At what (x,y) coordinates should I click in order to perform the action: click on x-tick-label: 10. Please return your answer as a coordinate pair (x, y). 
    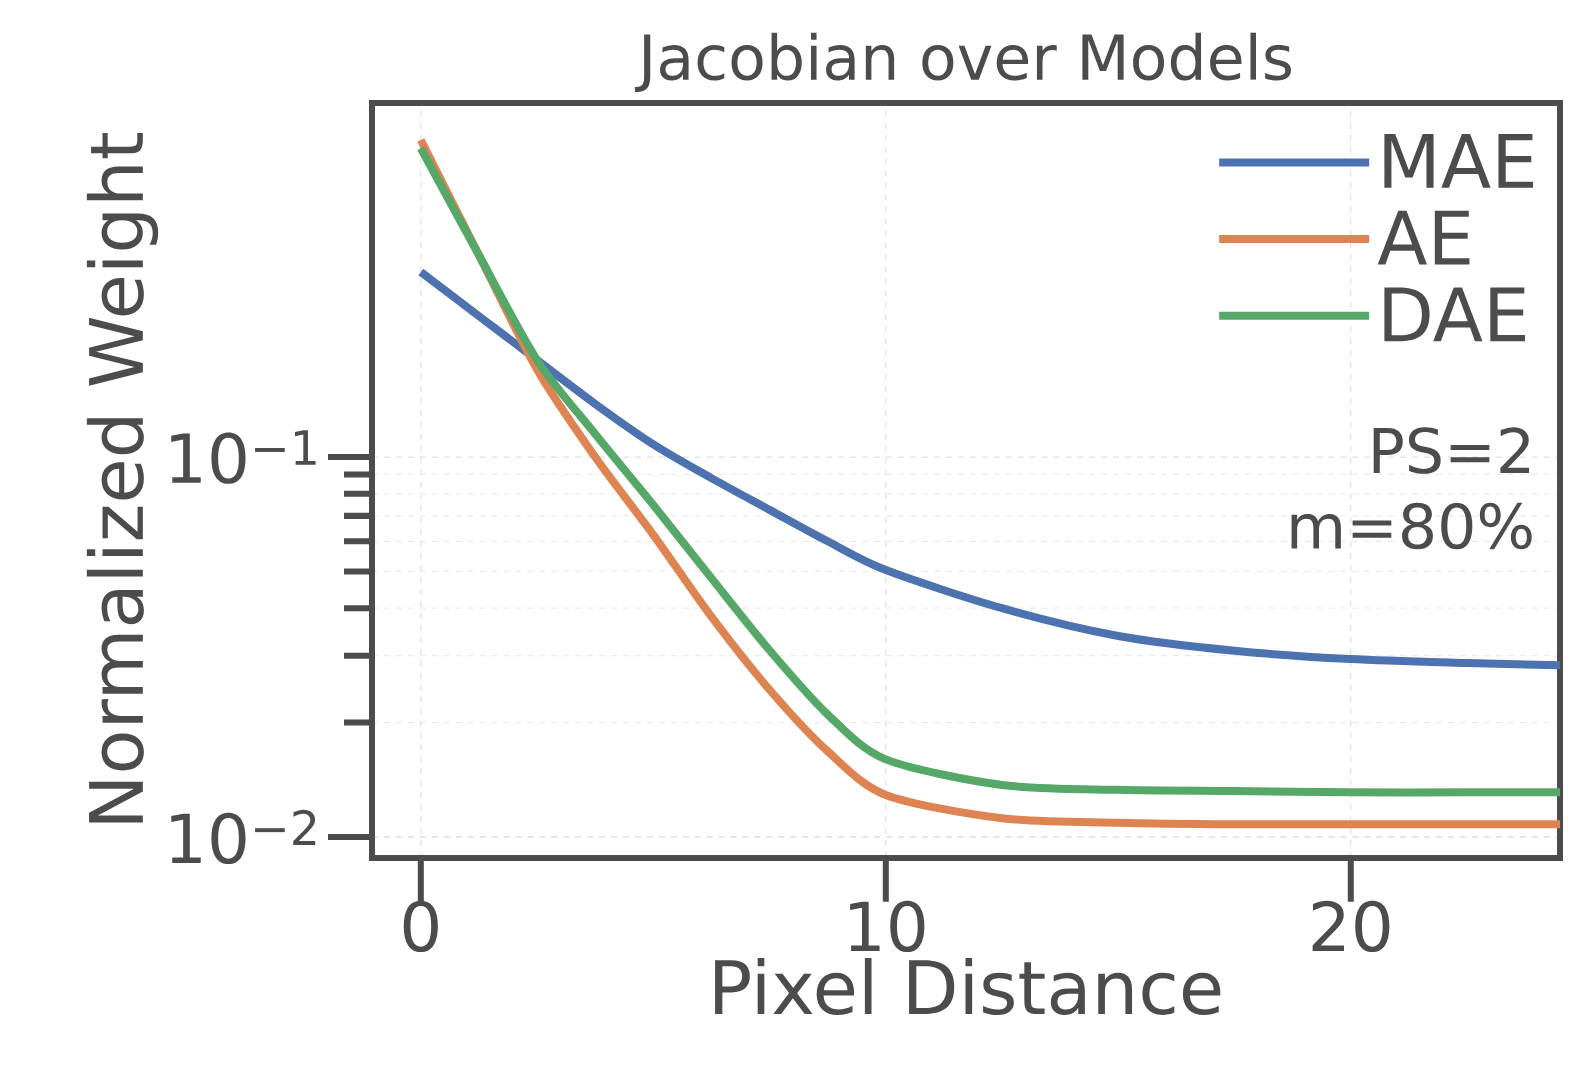
    Looking at the image, I should click on (887, 926).